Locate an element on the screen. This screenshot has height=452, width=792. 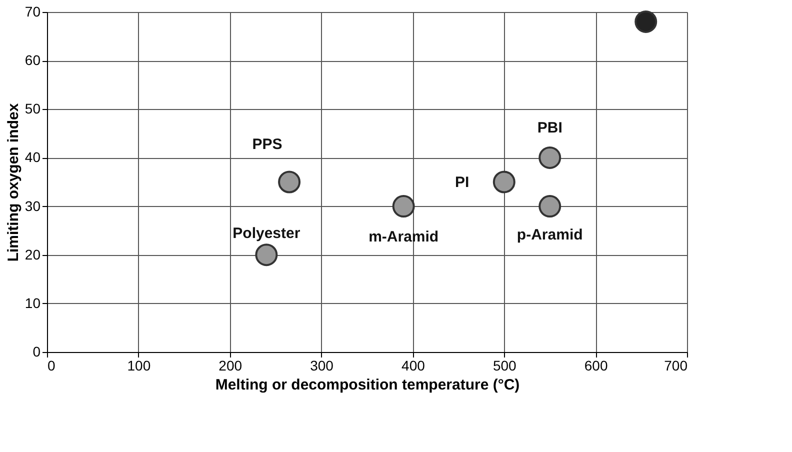
annotation: p-Aramid is located at coordinates (549, 235).